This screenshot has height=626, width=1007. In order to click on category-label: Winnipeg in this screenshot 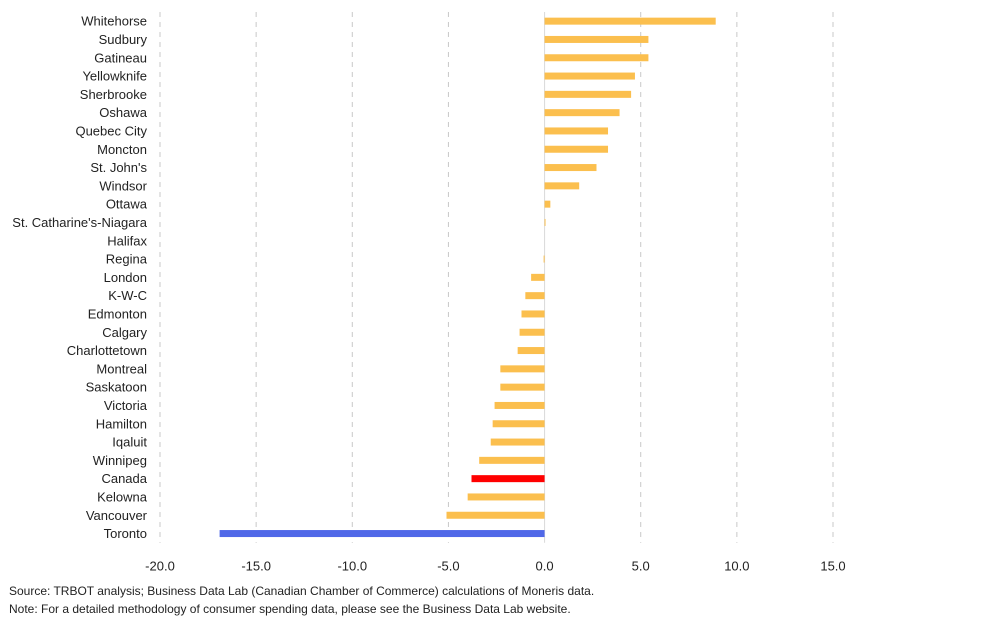, I will do `click(120, 460)`.